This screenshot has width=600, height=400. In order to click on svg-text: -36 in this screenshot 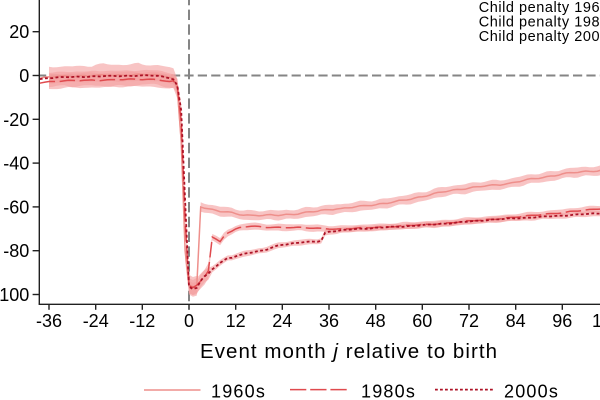, I will do `click(49, 321)`.